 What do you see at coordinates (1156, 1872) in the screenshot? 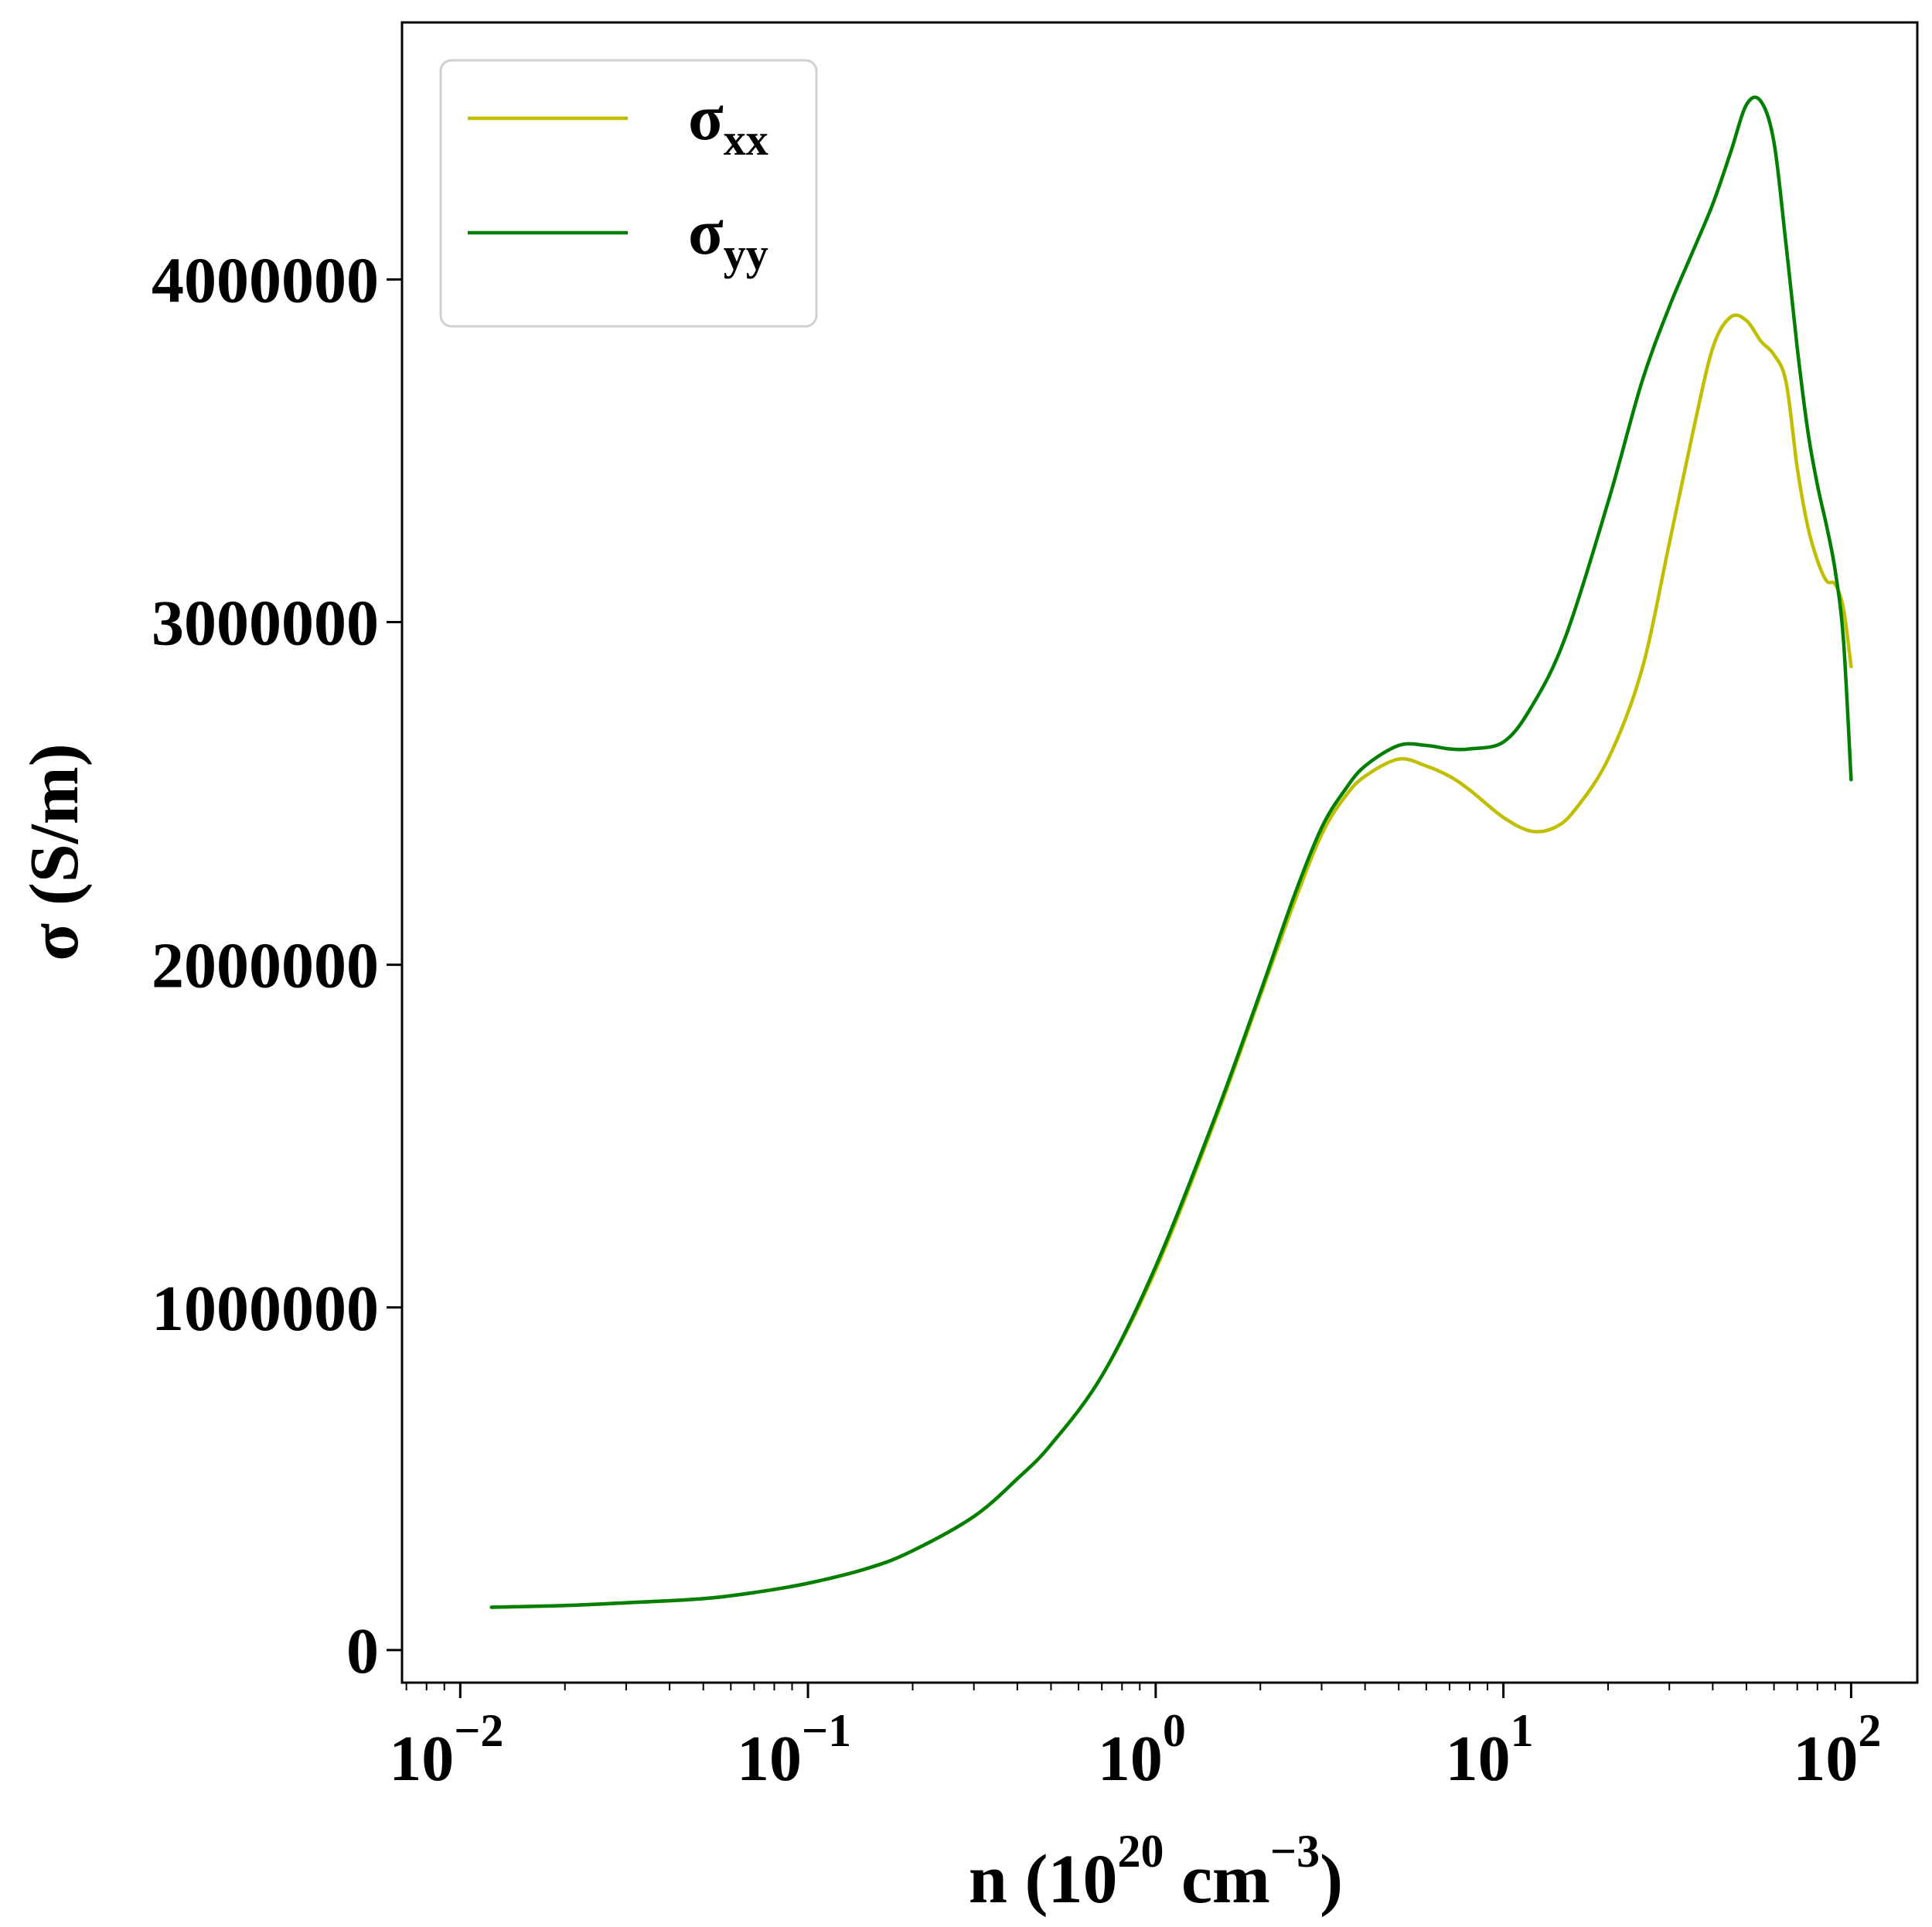
I see `x-axis-title: n (1020 cm−3)` at bounding box center [1156, 1872].